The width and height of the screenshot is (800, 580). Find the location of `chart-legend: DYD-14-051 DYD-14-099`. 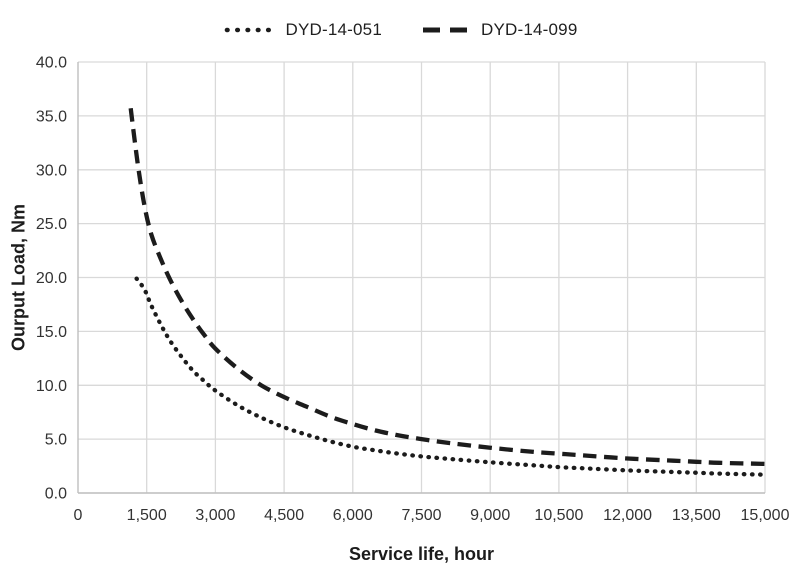

chart-legend: DYD-14-051 DYD-14-099 is located at coordinates (400, 30).